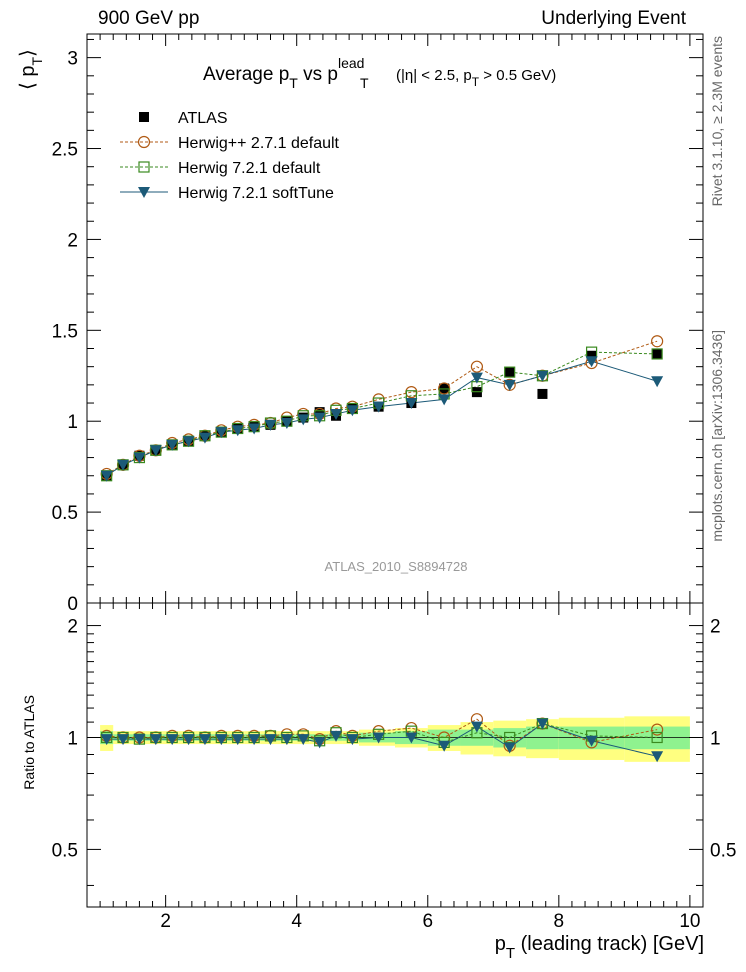  What do you see at coordinates (657, 737) in the screenshot?
I see `herwig-7-2-1-default-ratio-point` at bounding box center [657, 737].